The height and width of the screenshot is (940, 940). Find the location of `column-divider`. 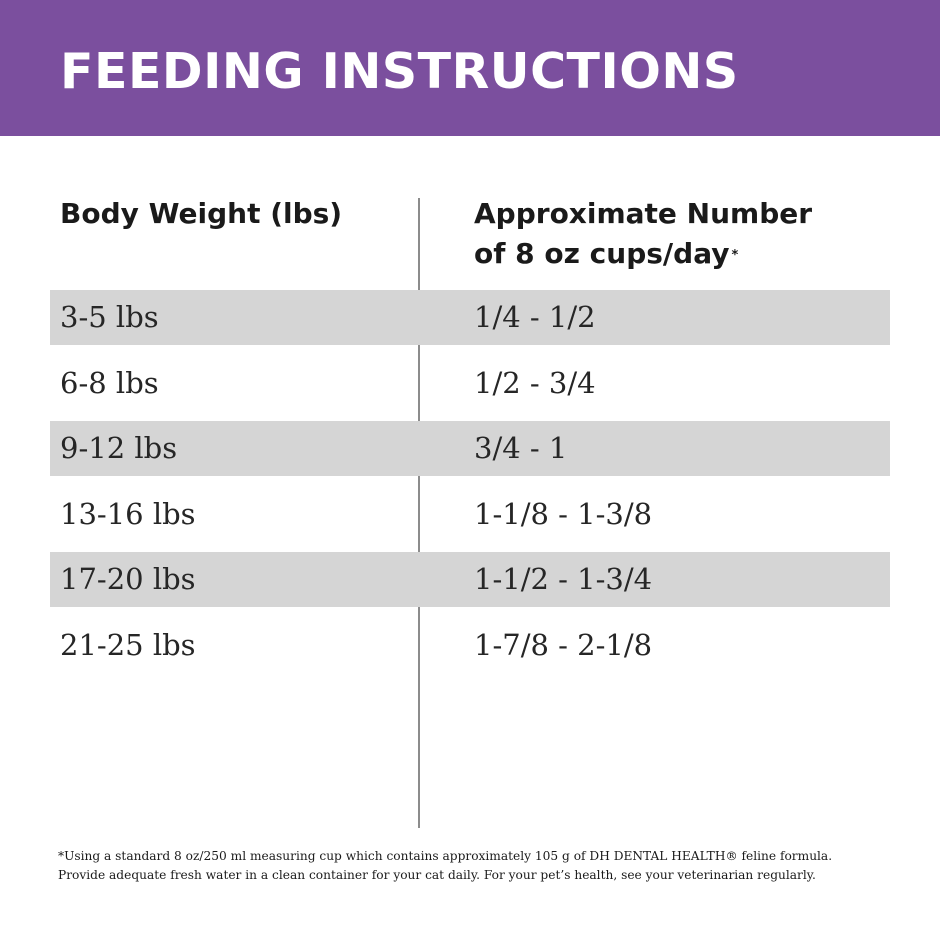

column-divider is located at coordinates (419, 513).